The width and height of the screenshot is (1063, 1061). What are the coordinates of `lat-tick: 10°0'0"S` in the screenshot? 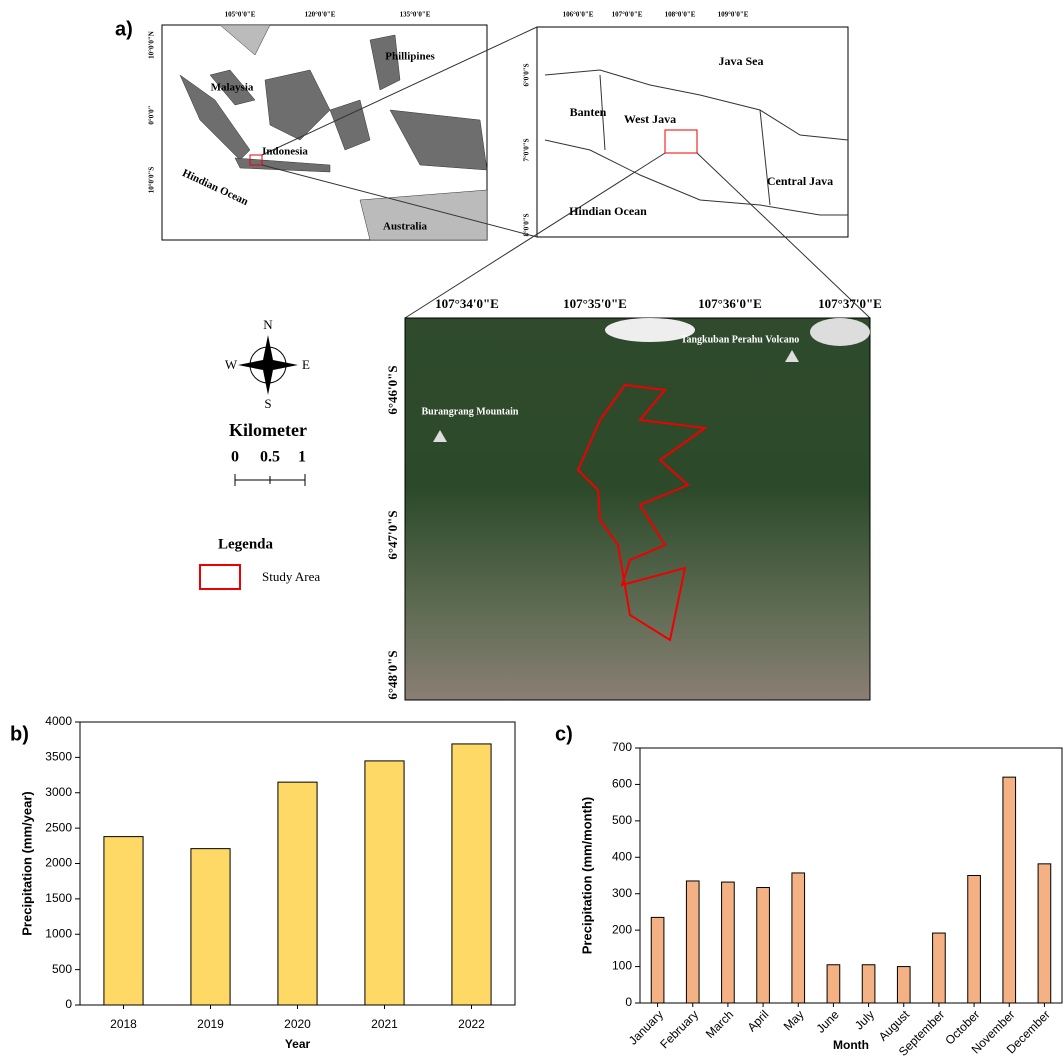 It's located at (152, 180).